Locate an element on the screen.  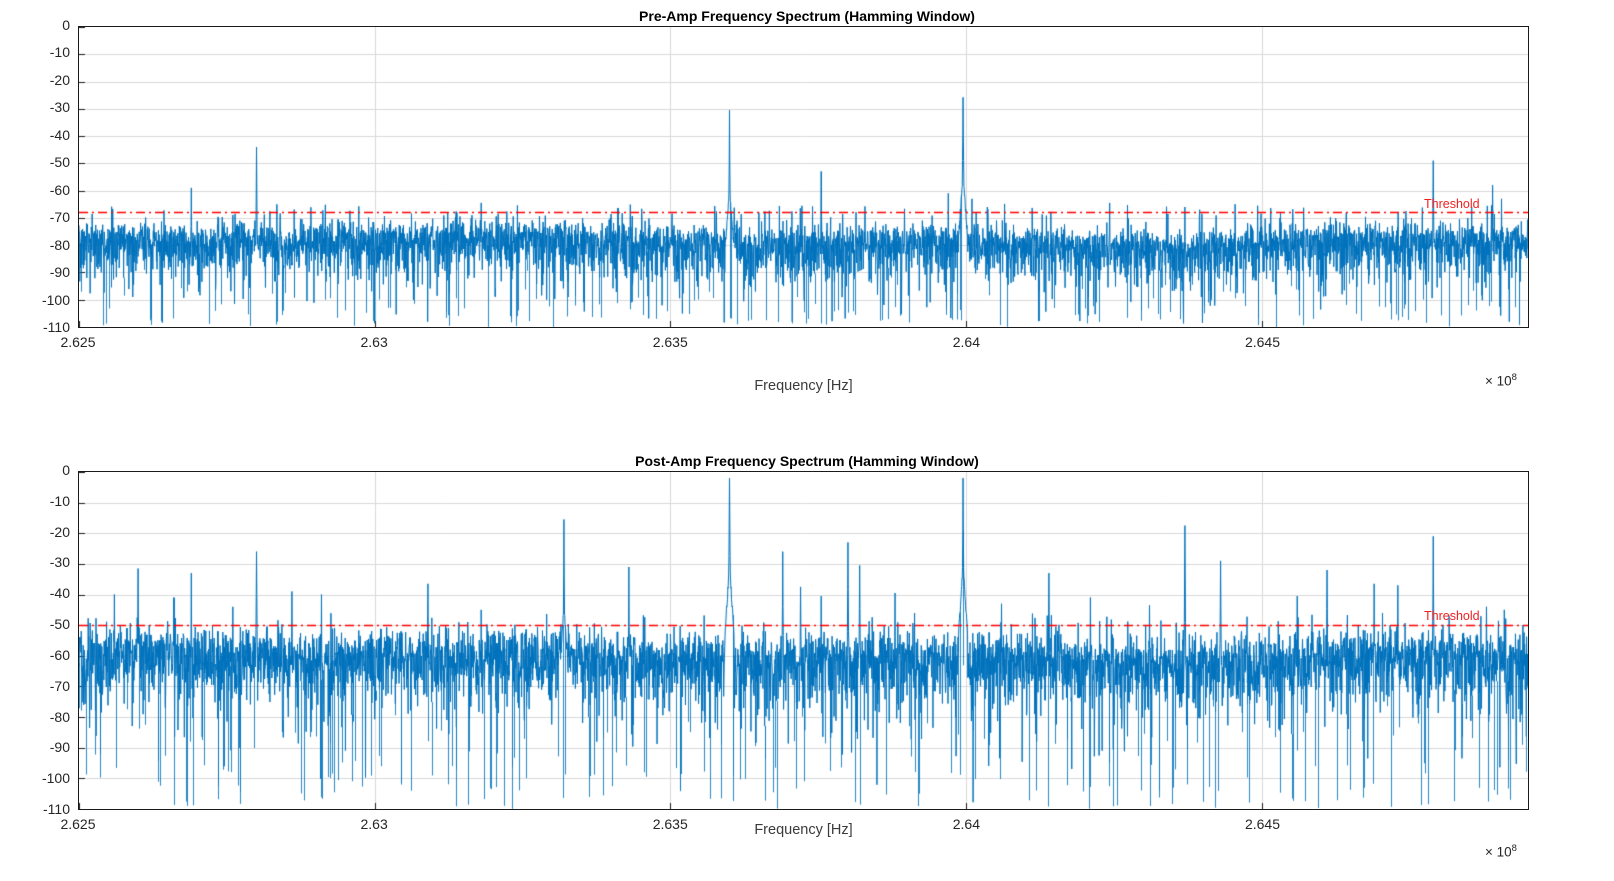
threshold-label-post-amp: Threshold is located at coordinates (1452, 616).